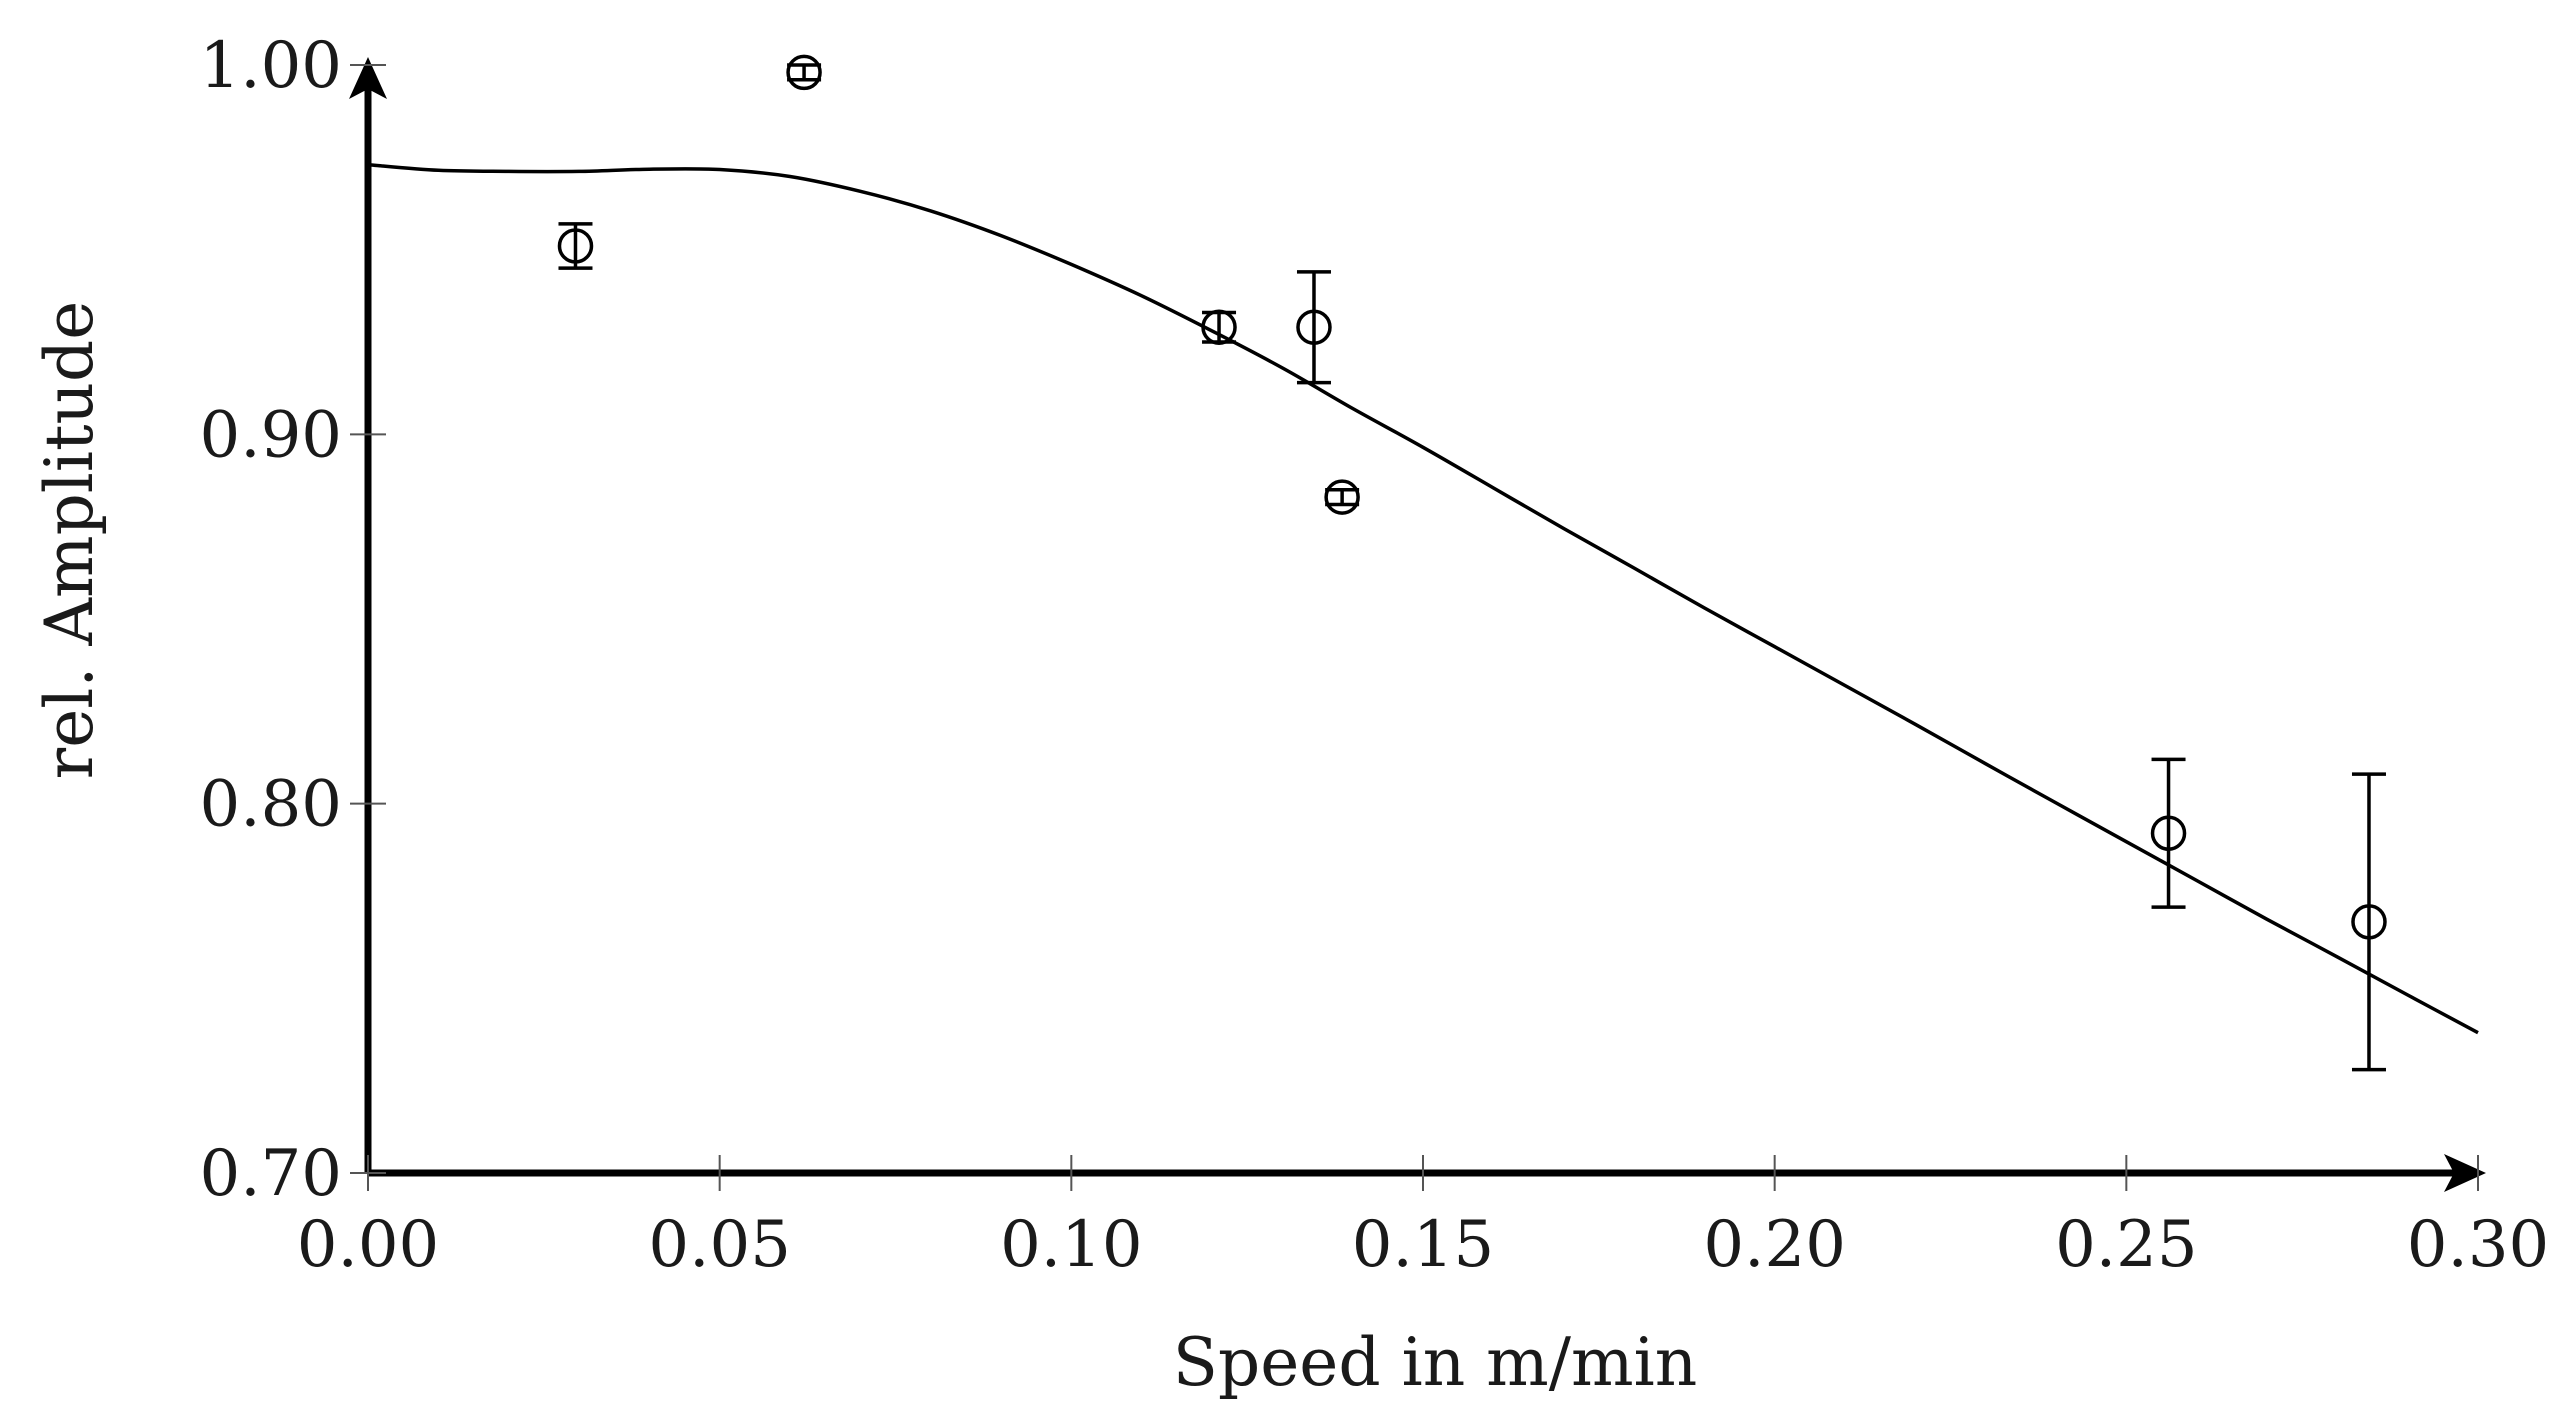 This screenshot has height=1425, width=2560. I want to click on y-tick-label: 0.80, so click(271, 805).